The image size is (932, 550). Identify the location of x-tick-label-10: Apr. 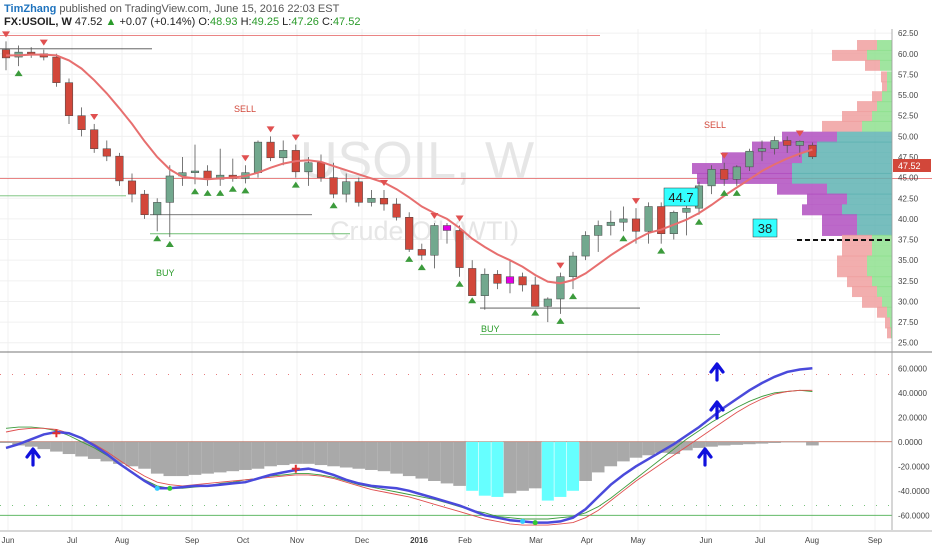
(587, 540).